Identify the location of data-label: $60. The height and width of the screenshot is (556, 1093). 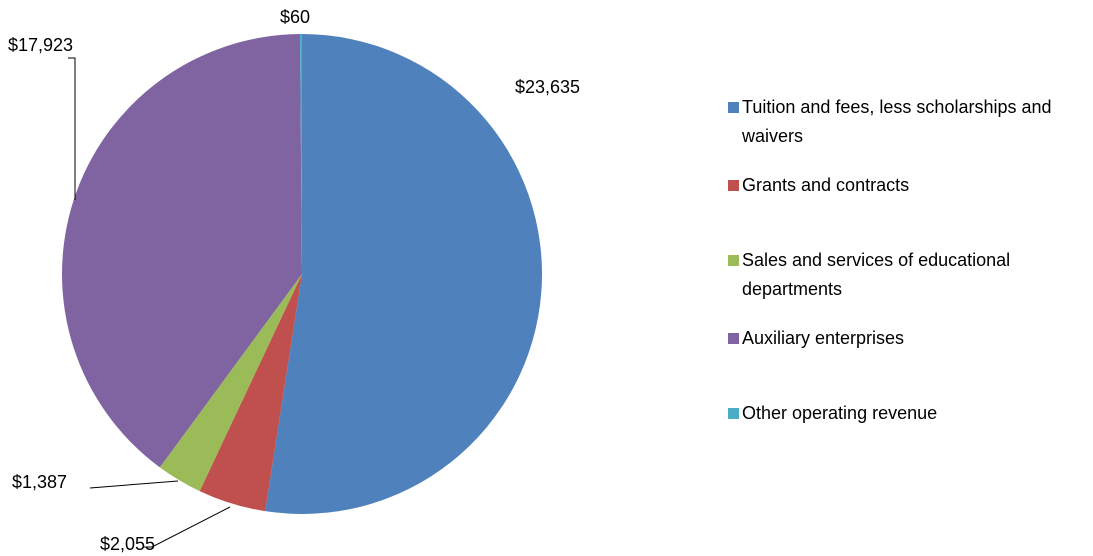
(295, 17).